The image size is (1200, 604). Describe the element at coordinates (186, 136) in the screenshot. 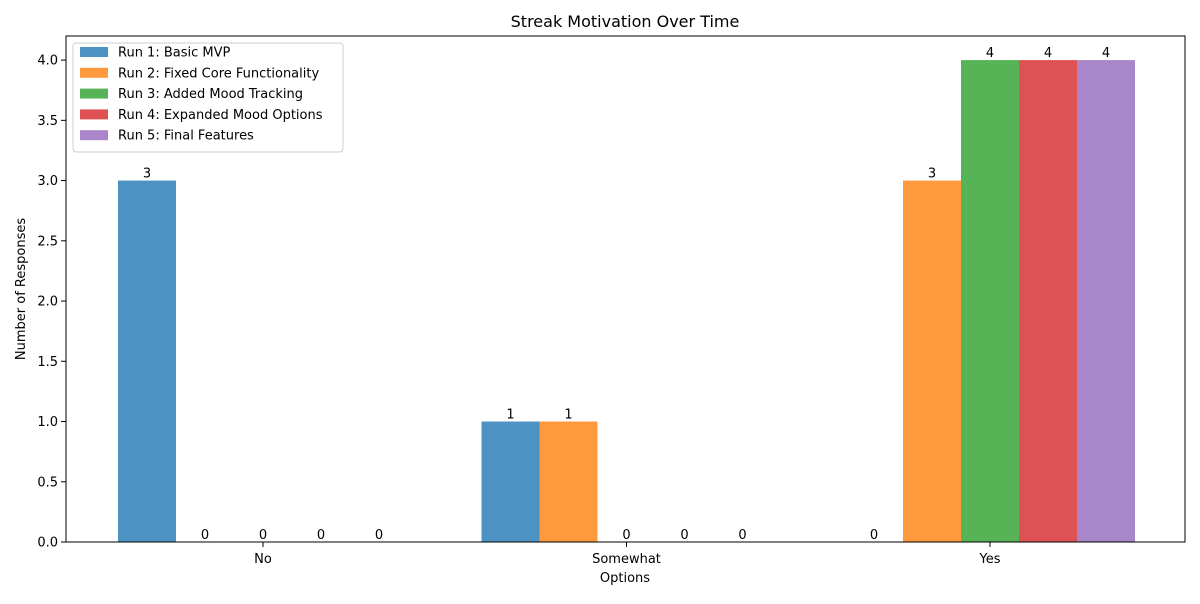

I see `legend-label-series-5: Run 5: Final Features` at that location.